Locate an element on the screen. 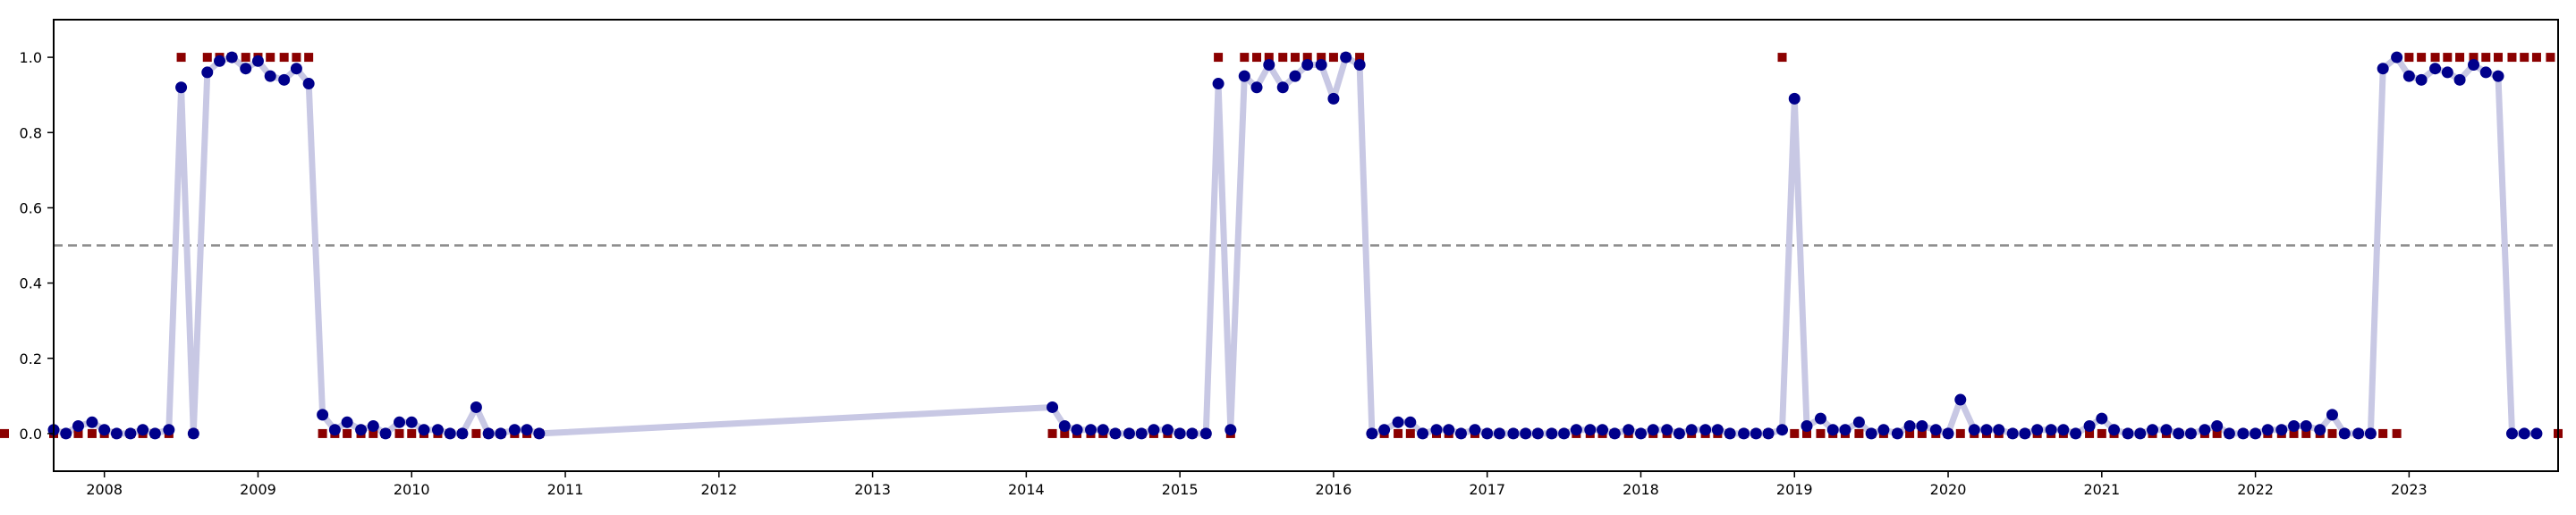  y-tick-label: 0.8 is located at coordinates (31, 132).